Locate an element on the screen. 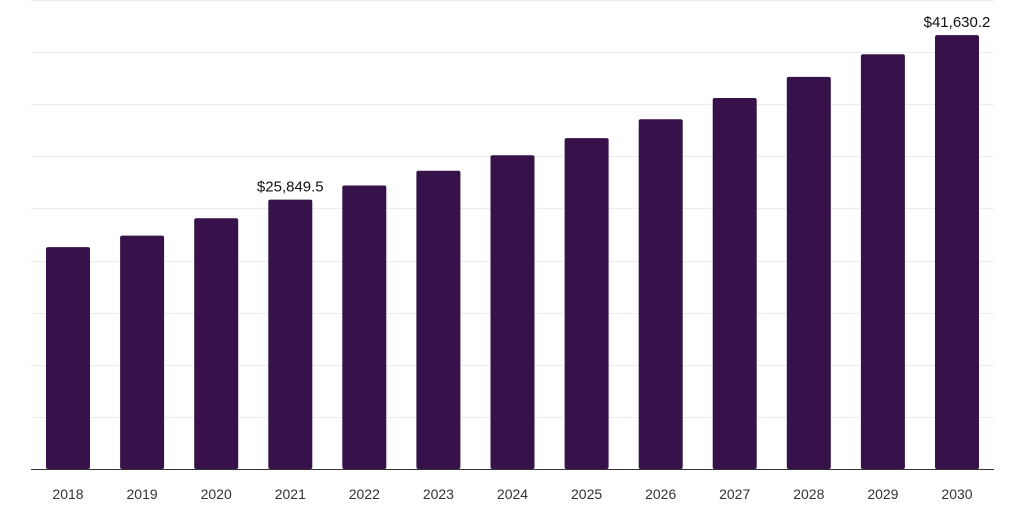 This screenshot has width=1024, height=512. bar-2022 is located at coordinates (364, 327).